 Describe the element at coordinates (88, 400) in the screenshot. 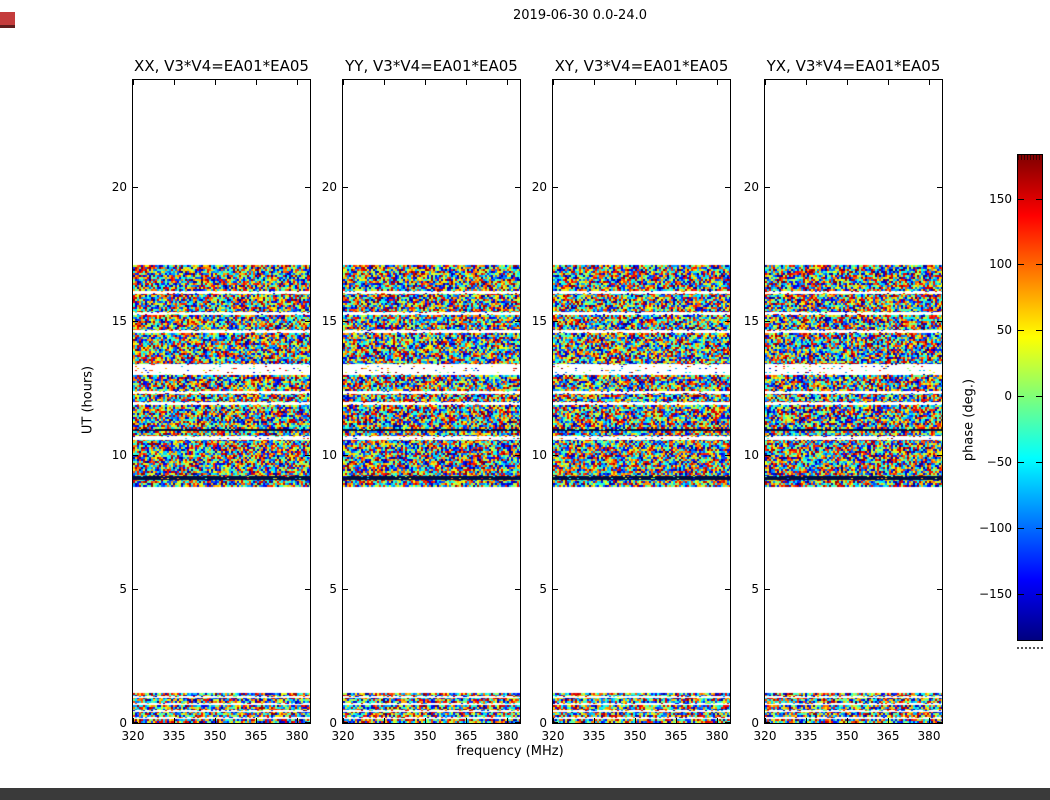

I see `y-axis-label: UT (hours)` at that location.